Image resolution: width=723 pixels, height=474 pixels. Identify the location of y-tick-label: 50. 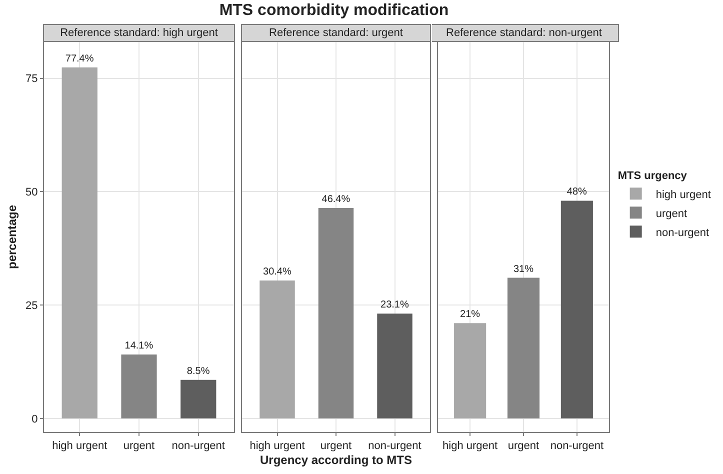
(32, 192).